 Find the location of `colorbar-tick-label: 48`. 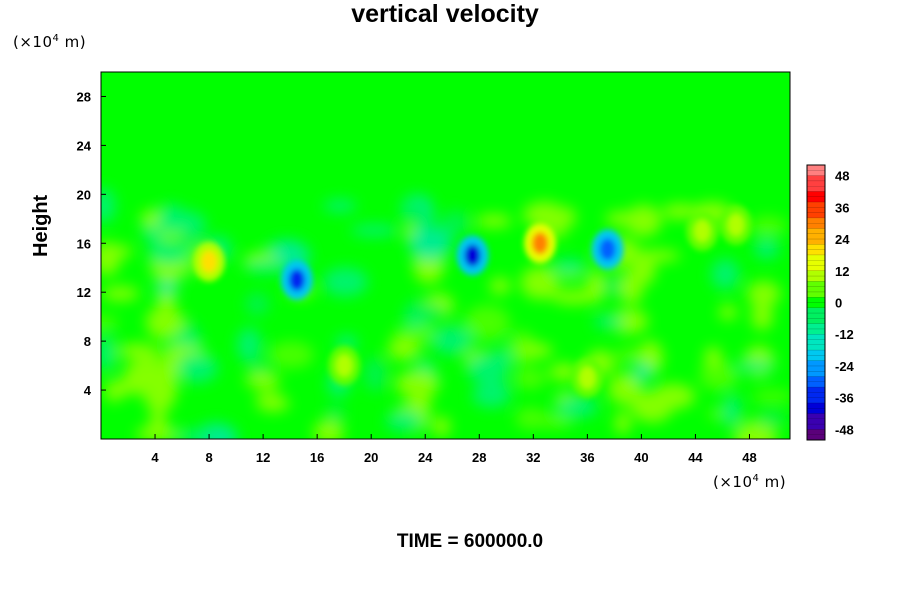

colorbar-tick-label: 48 is located at coordinates (842, 176).